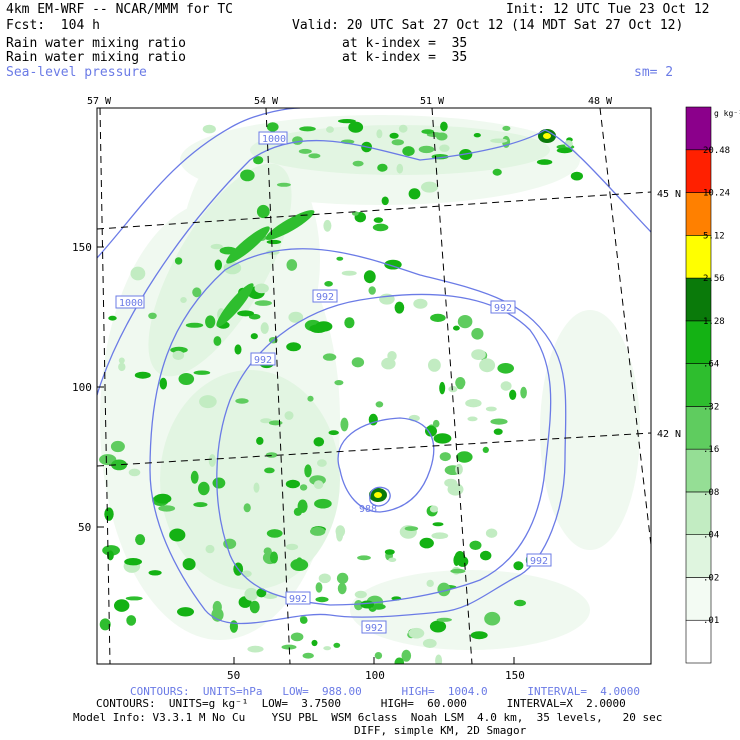 The image size is (740, 740). What do you see at coordinates (714, 279) in the screenshot?
I see `legend-level-label: 2.56` at bounding box center [714, 279].